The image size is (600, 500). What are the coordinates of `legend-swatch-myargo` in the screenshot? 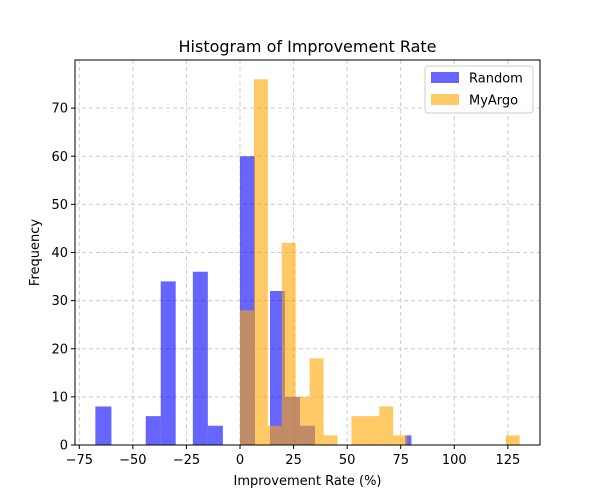 It's located at (445, 99).